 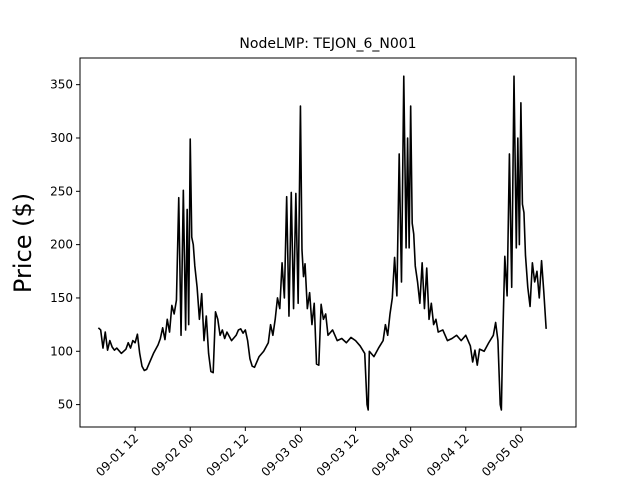 What do you see at coordinates (61, 245) in the screenshot?
I see `y-tick-label: 200` at bounding box center [61, 245].